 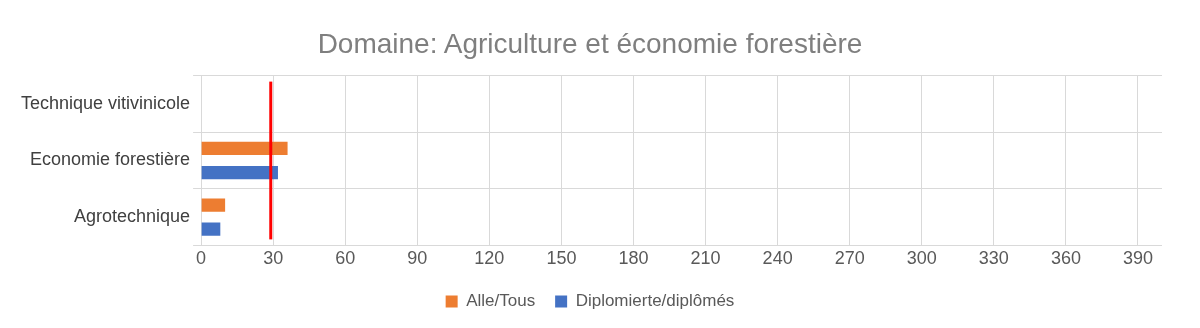 I want to click on x-tick-label: 0, so click(x=201, y=258).